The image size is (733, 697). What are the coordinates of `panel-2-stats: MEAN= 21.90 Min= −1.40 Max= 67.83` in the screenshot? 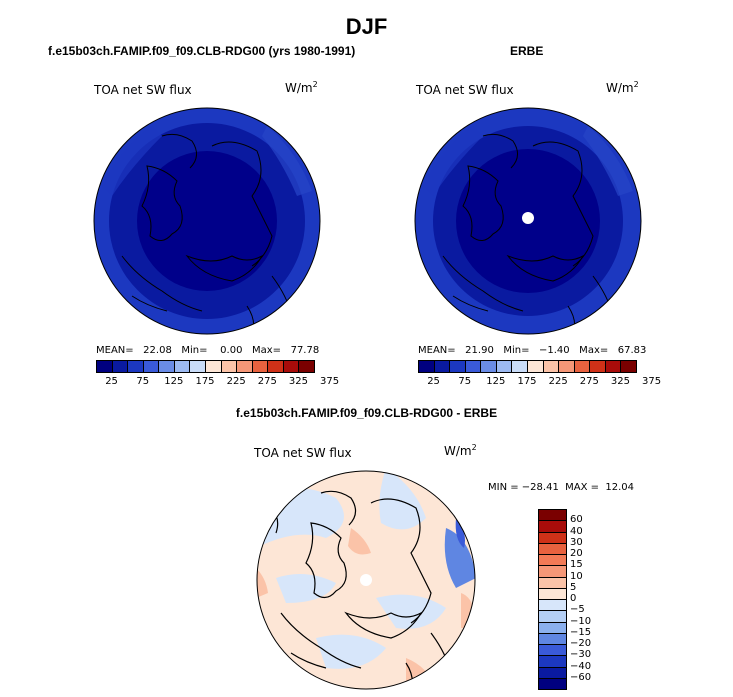 It's located at (532, 350).